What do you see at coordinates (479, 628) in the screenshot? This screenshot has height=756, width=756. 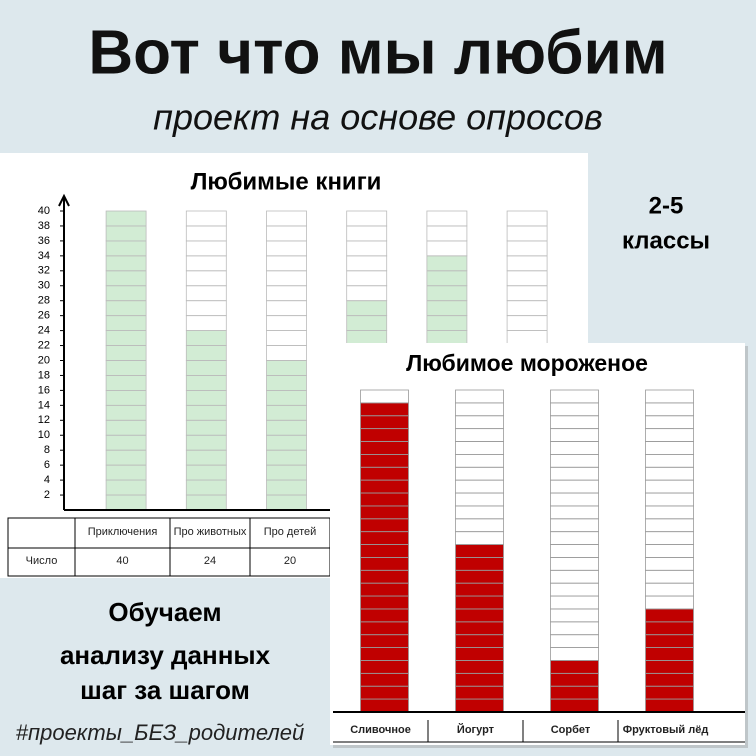 I see `bar` at bounding box center [479, 628].